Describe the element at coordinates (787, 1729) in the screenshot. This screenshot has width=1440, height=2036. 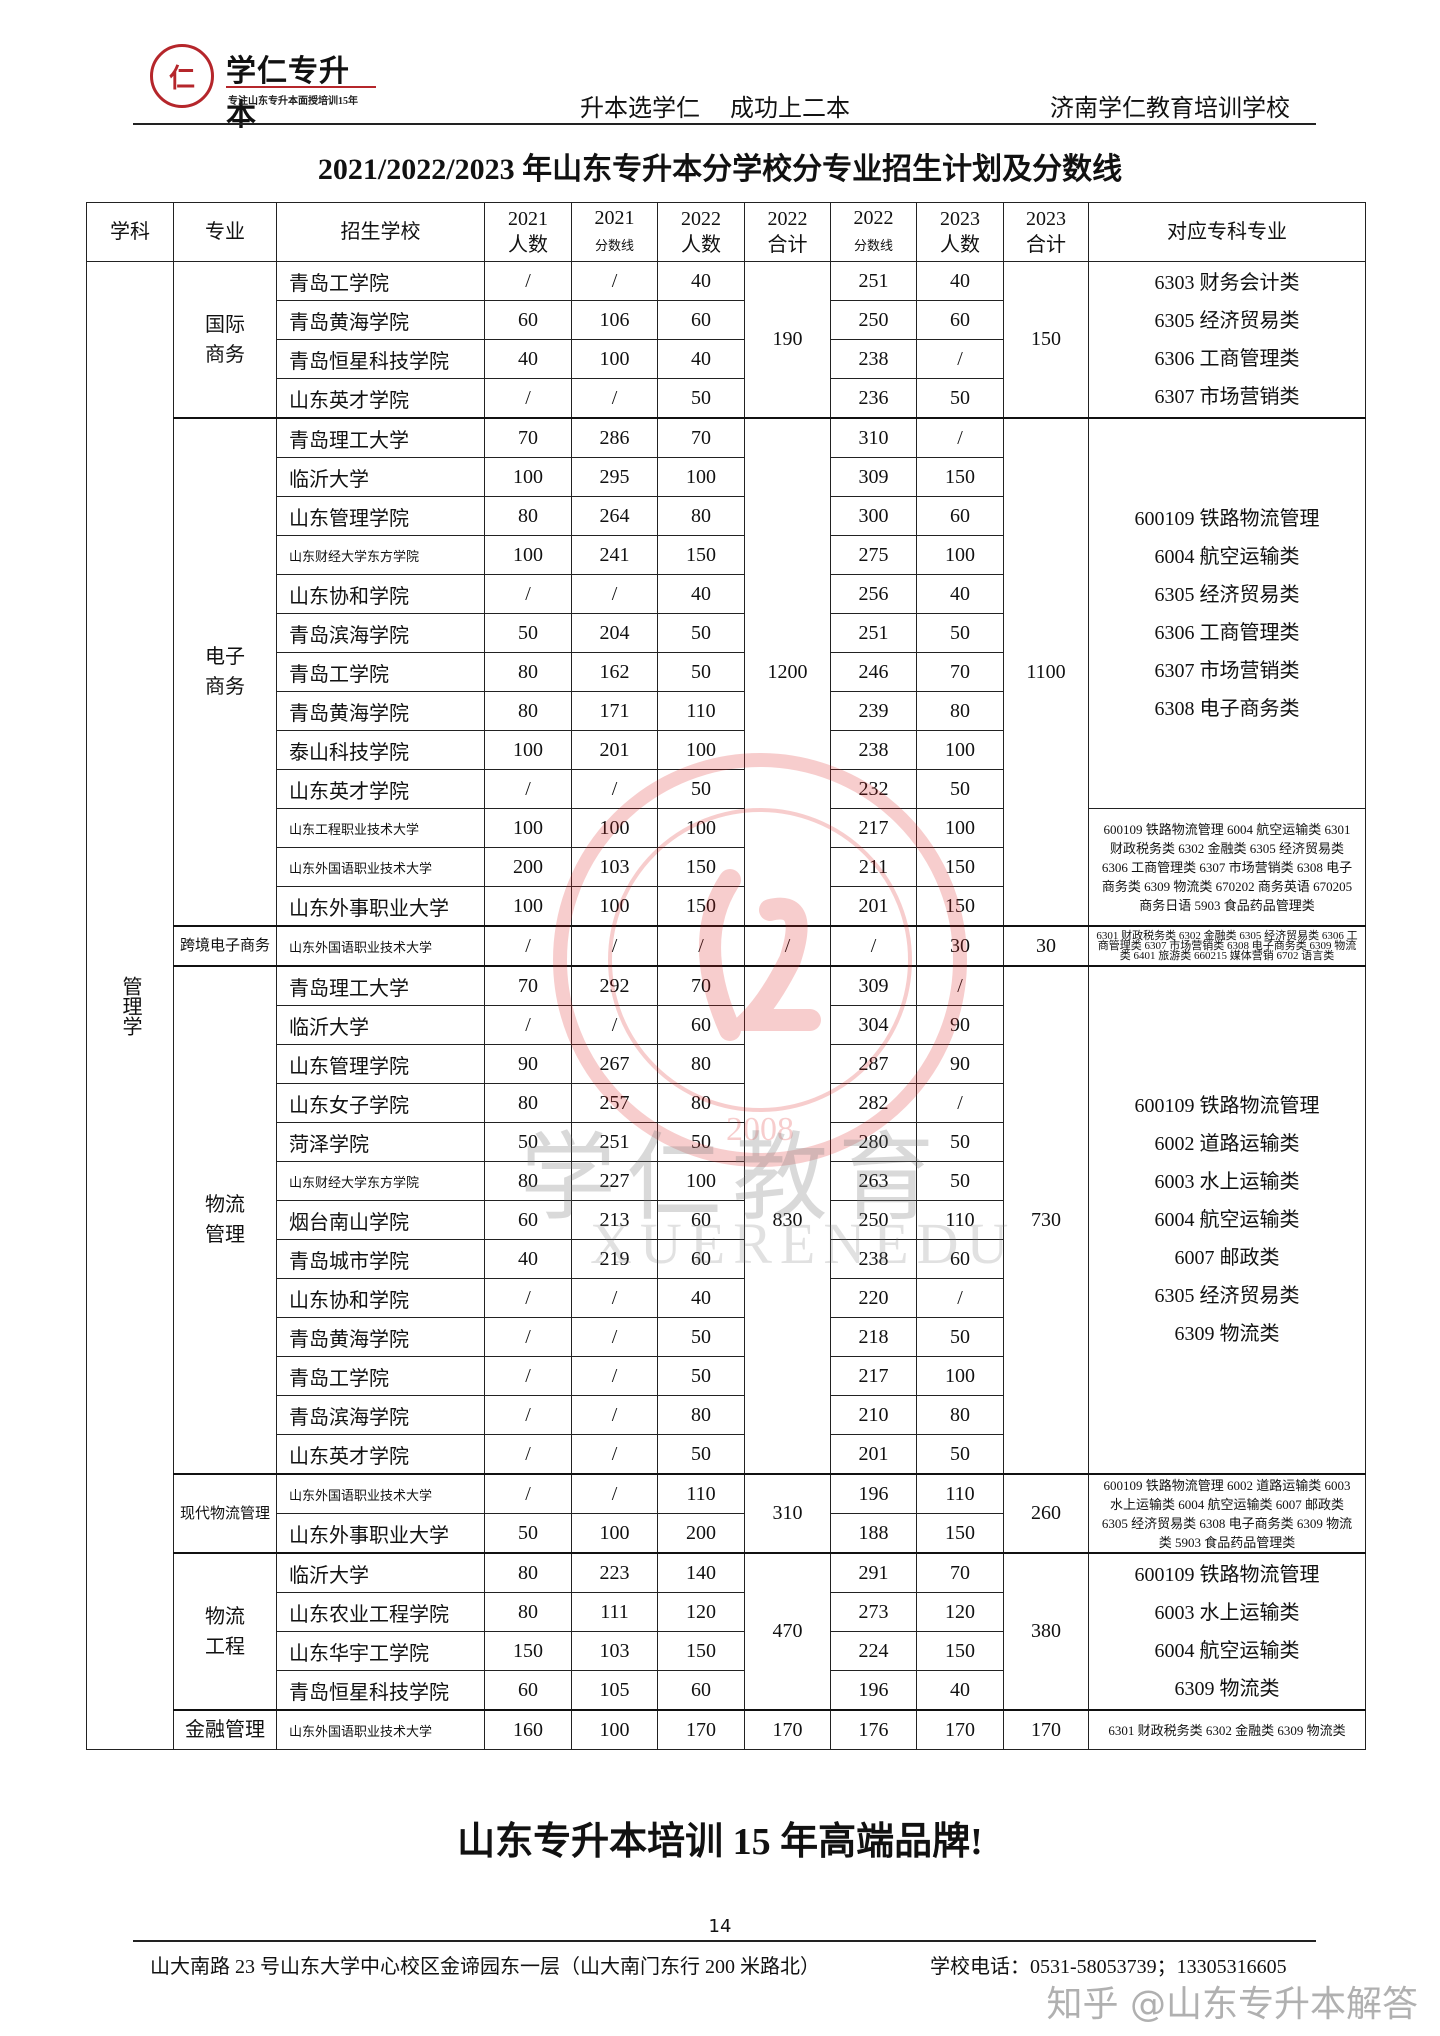
I see `total2022-cell: 170` at that location.